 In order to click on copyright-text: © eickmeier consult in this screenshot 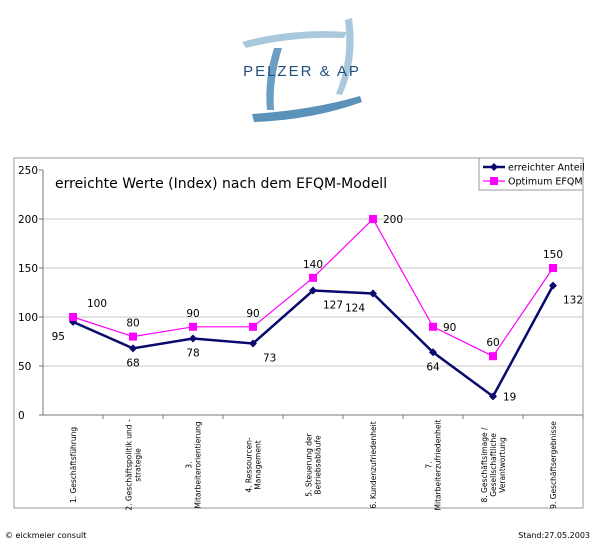, I will do `click(46, 535)`.